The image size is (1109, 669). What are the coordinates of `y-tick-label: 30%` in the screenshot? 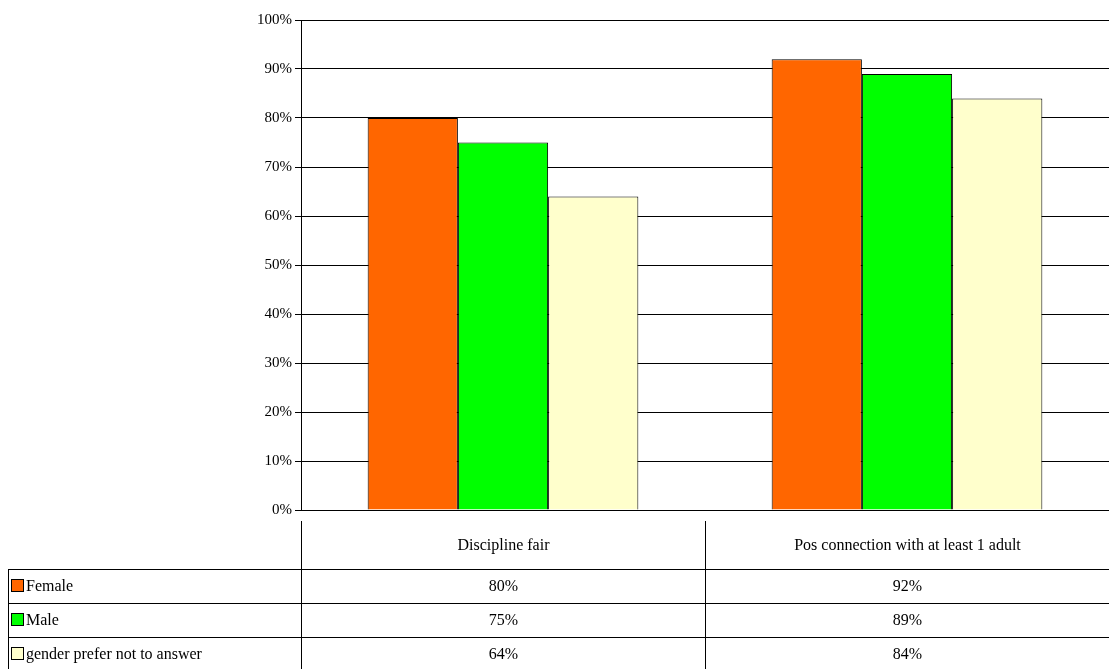 It's located at (278, 361).